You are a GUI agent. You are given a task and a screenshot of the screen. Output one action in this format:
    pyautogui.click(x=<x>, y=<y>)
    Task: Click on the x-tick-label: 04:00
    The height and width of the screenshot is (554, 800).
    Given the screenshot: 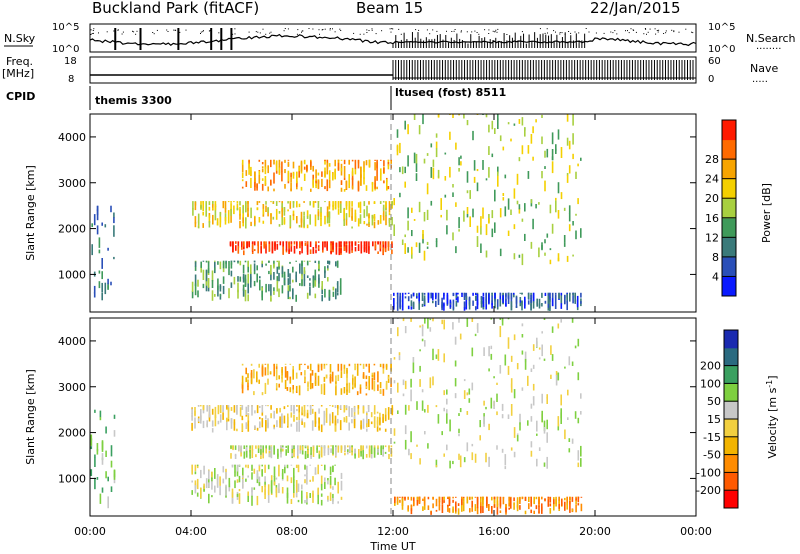 What is the action you would take?
    pyautogui.click(x=191, y=531)
    